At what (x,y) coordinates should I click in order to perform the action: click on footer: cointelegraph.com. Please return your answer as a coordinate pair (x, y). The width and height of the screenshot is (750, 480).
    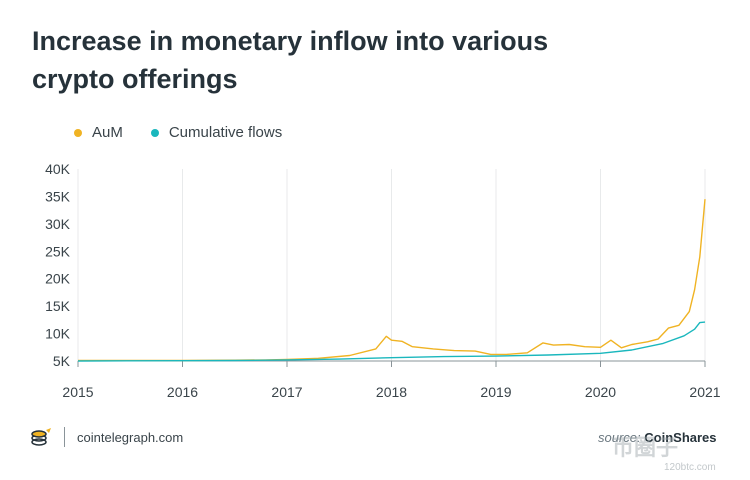
    Looking at the image, I should click on (106, 437).